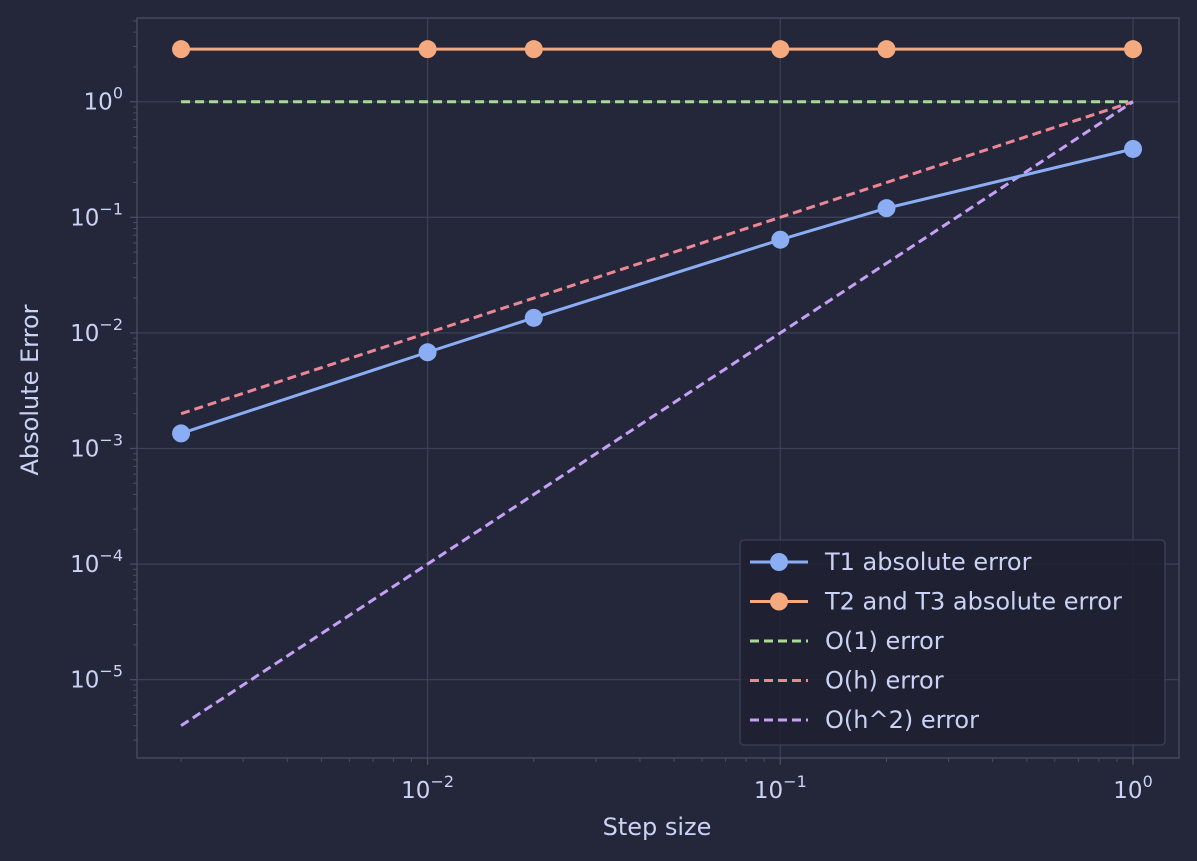  Describe the element at coordinates (884, 681) in the screenshot. I see `legend-label: O(h) error` at that location.